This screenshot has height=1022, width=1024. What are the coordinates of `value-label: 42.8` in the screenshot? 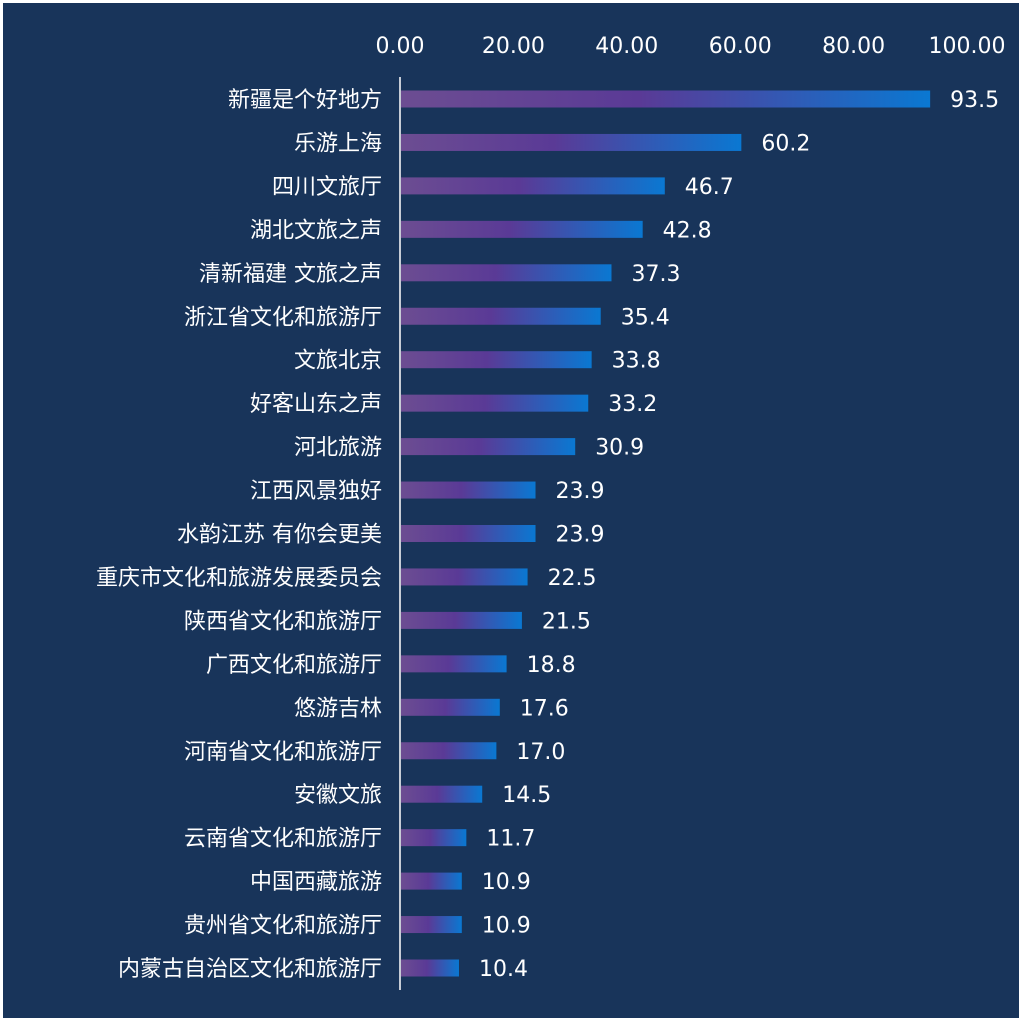 It's located at (687, 230).